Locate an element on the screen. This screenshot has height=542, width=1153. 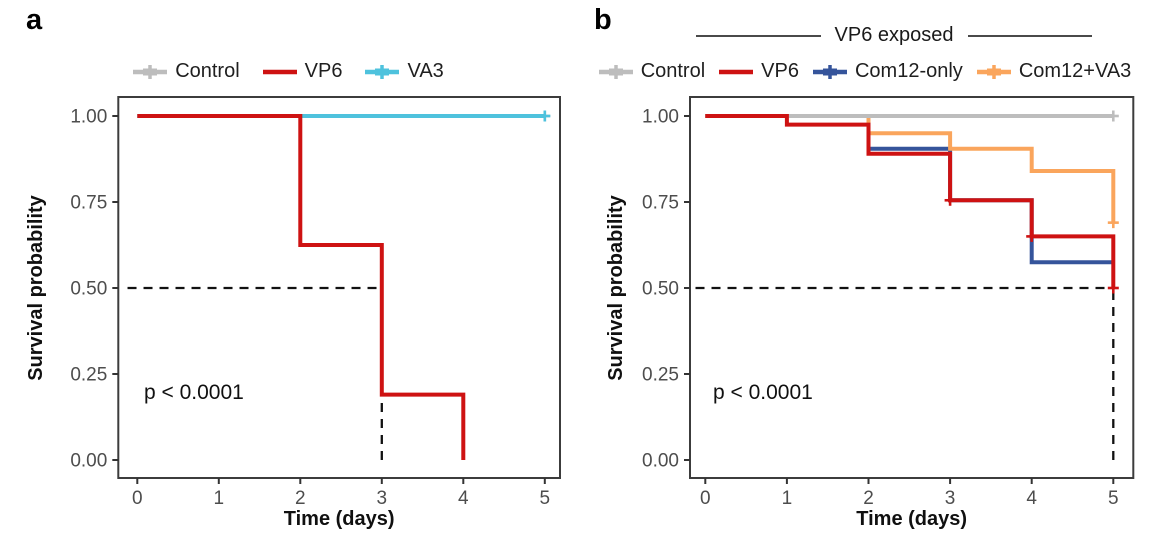
legend-item-va3: VA3 is located at coordinates (404, 71).